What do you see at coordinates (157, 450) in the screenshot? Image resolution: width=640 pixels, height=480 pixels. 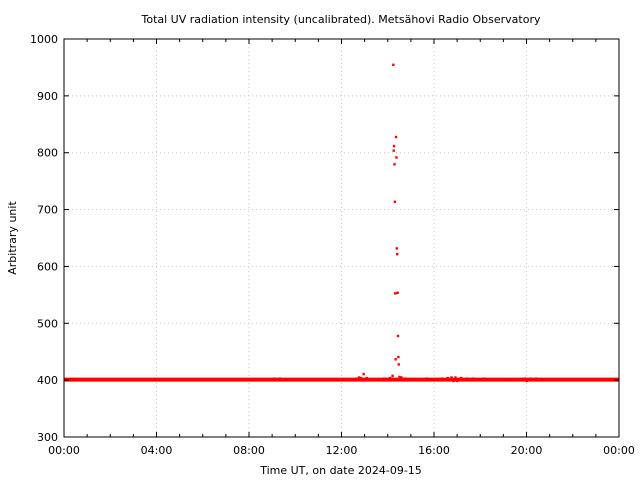 I see `x-tick-label: 04:00` at bounding box center [157, 450].